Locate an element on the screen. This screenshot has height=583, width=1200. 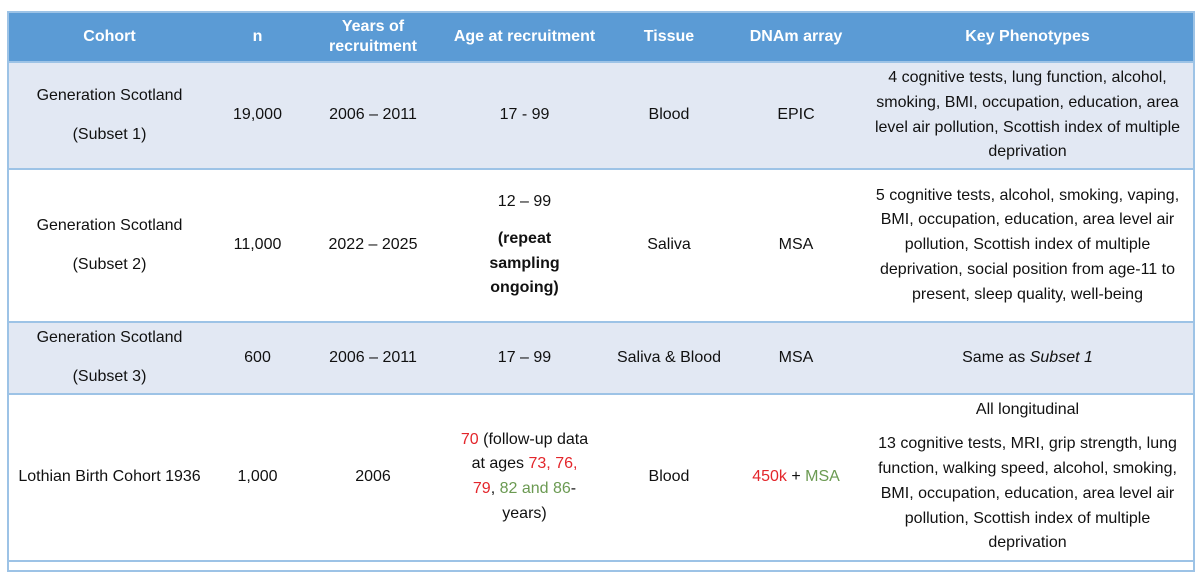
cell-cohort: Lothian Birth Cohort 1936 is located at coordinates (109, 477).